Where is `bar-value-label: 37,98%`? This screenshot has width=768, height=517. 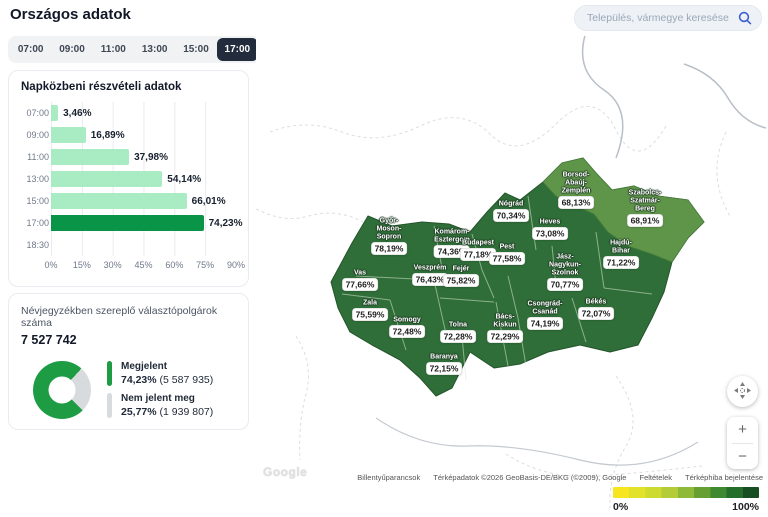
bar-value-label: 37,98% is located at coordinates (151, 157).